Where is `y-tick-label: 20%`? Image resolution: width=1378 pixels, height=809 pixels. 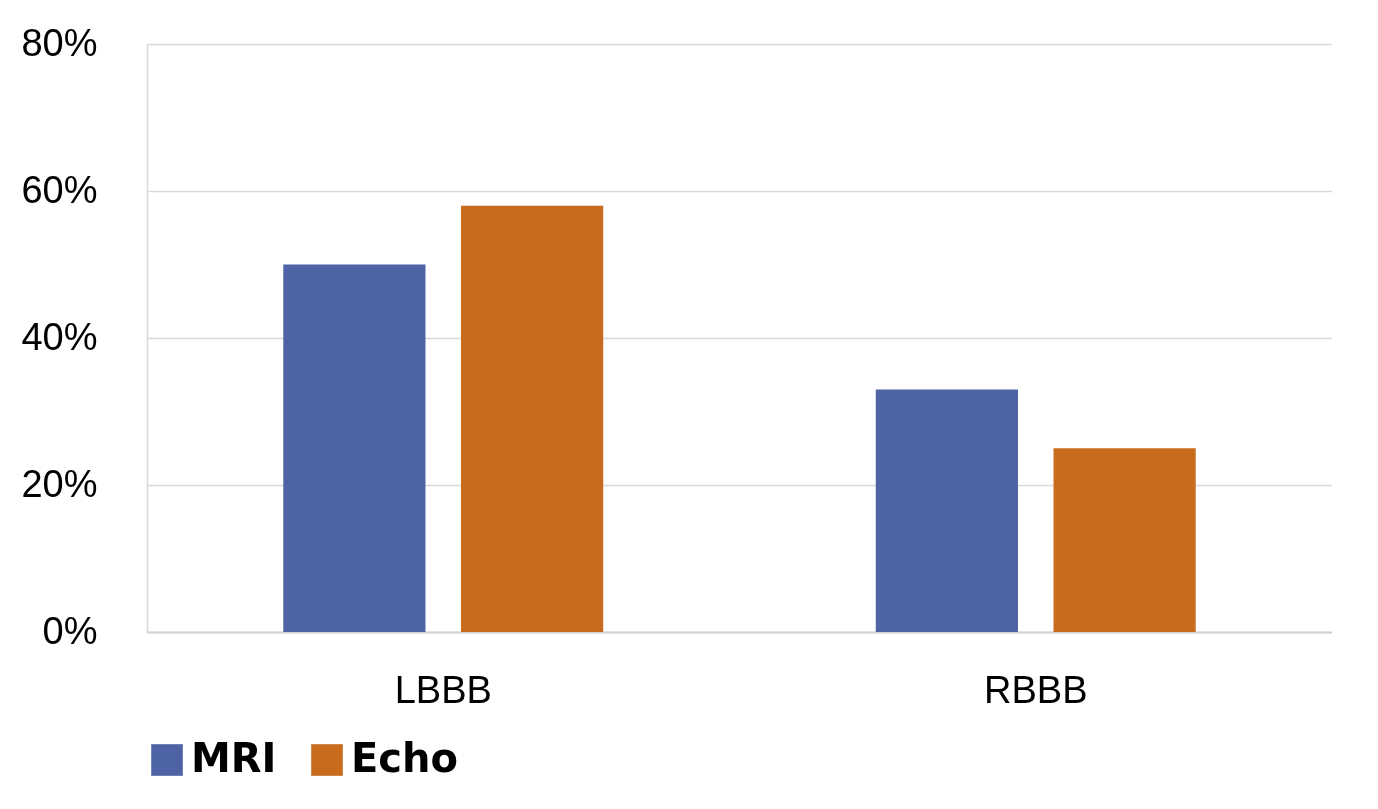 y-tick-label: 20% is located at coordinates (59, 483).